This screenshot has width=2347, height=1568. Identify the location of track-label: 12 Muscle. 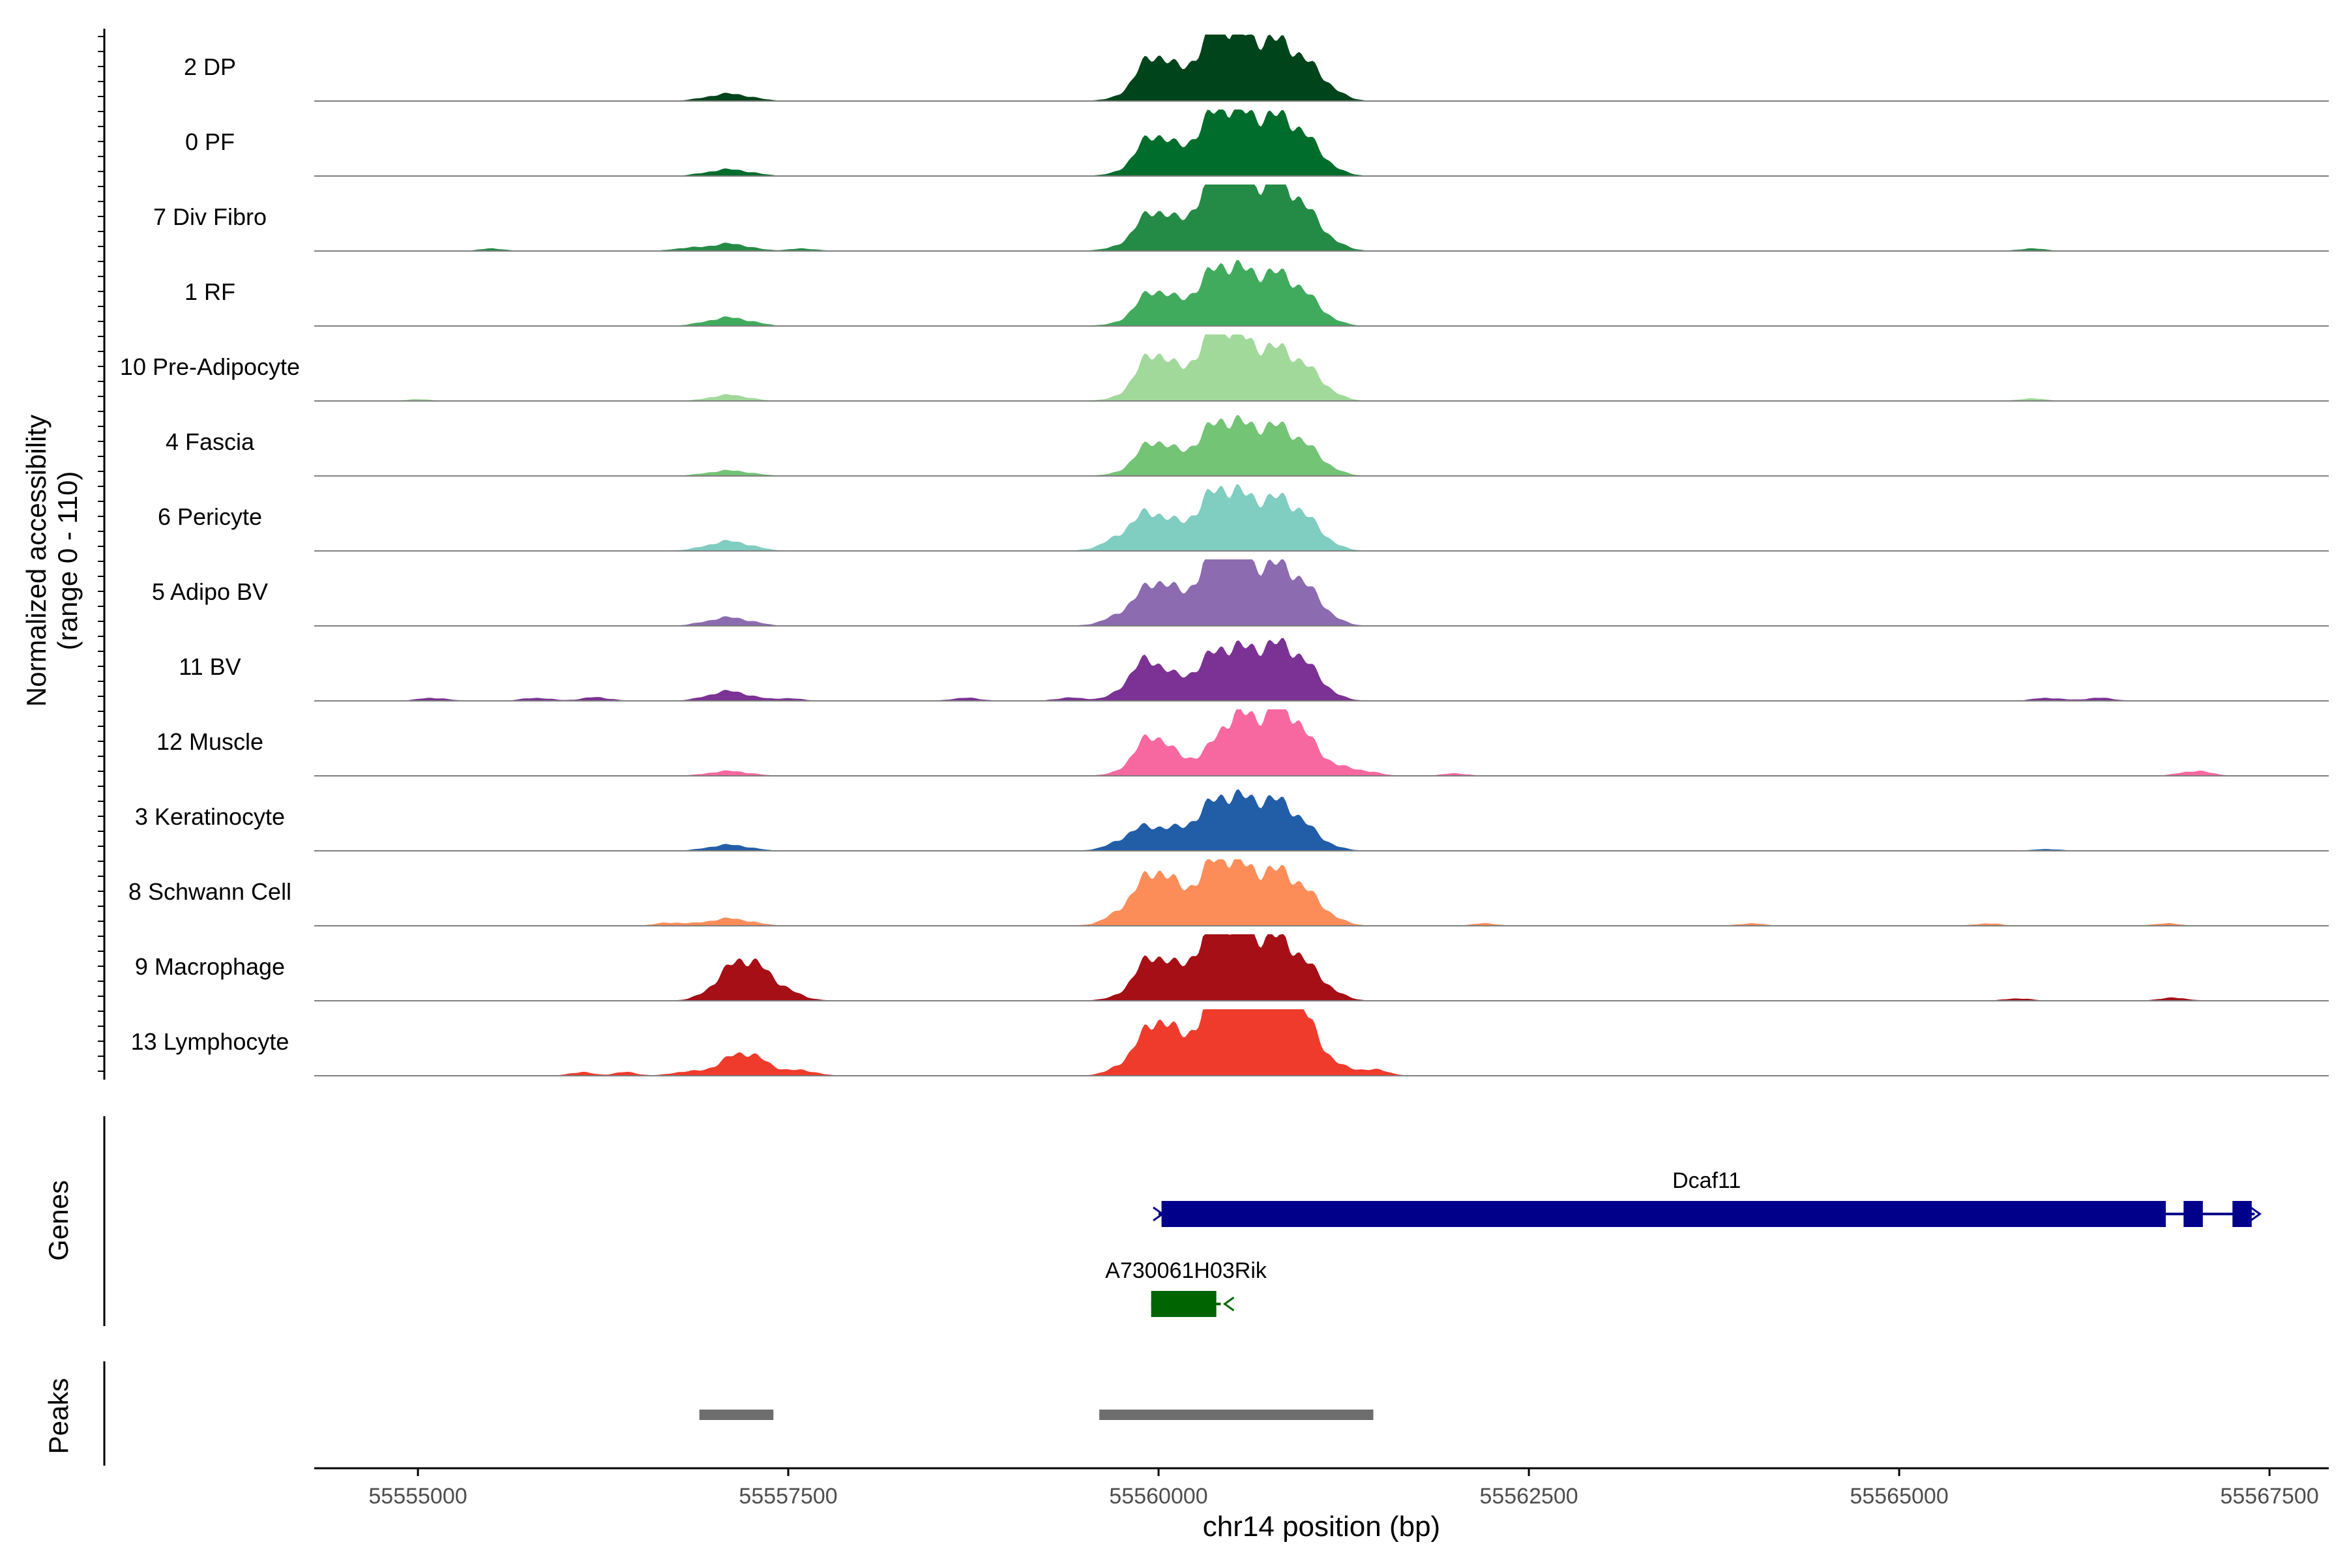
(209, 741).